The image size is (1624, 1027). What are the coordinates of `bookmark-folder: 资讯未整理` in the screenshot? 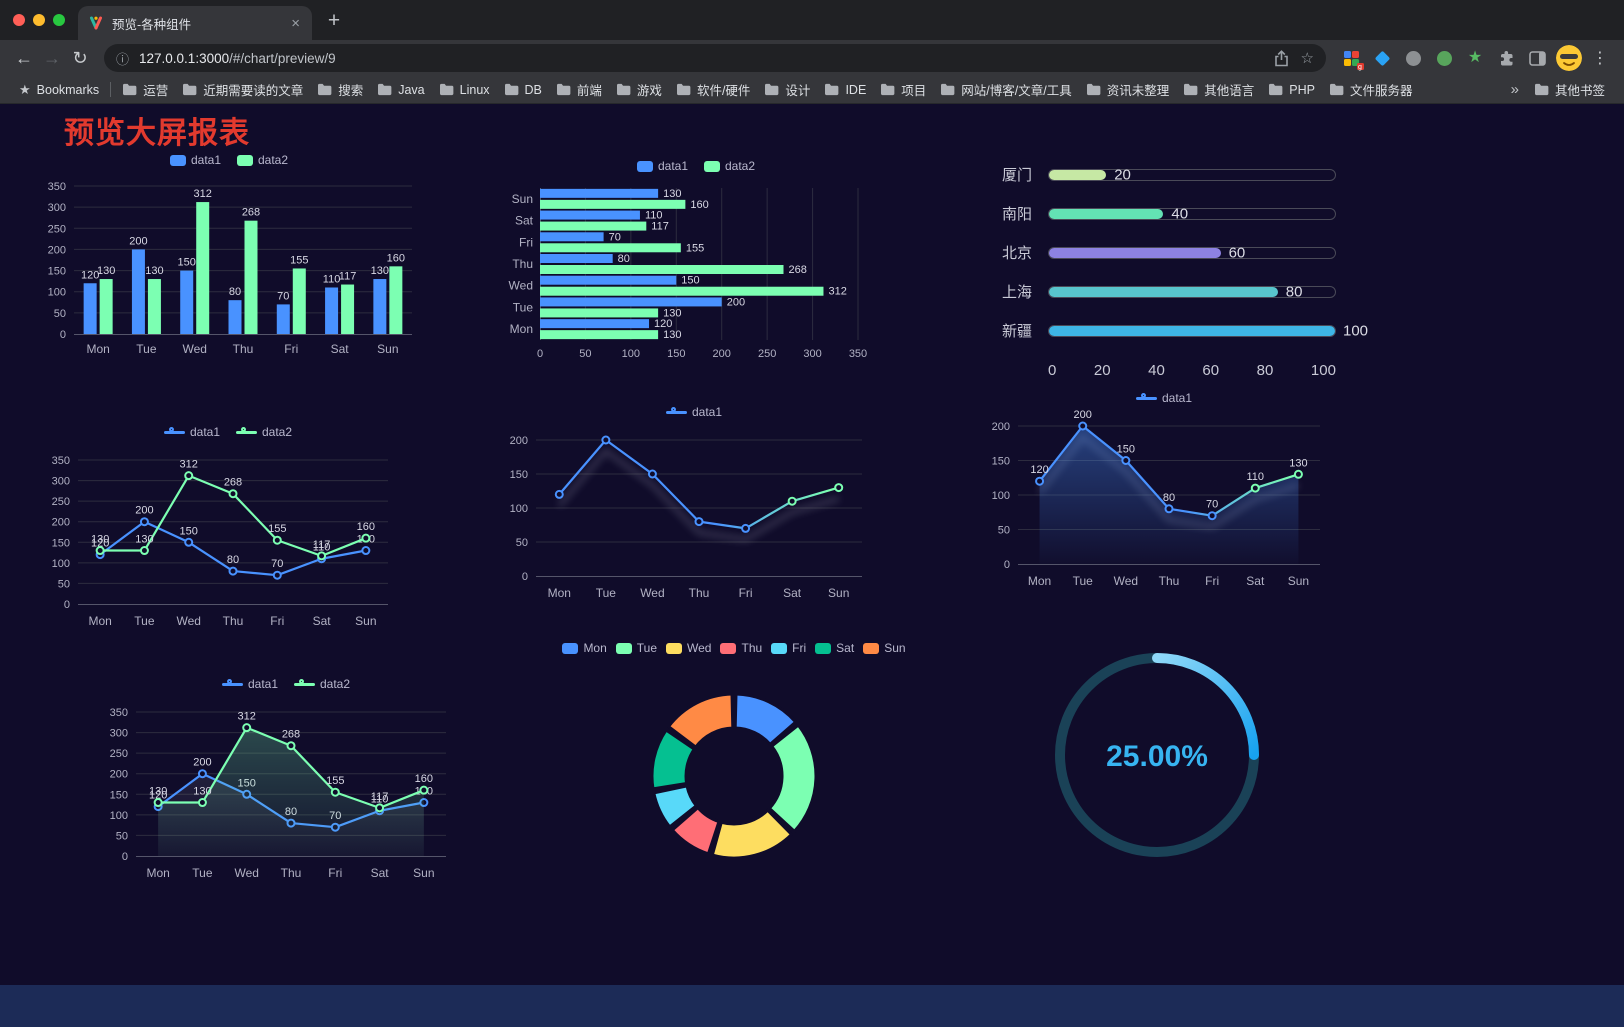 It's located at (1128, 89).